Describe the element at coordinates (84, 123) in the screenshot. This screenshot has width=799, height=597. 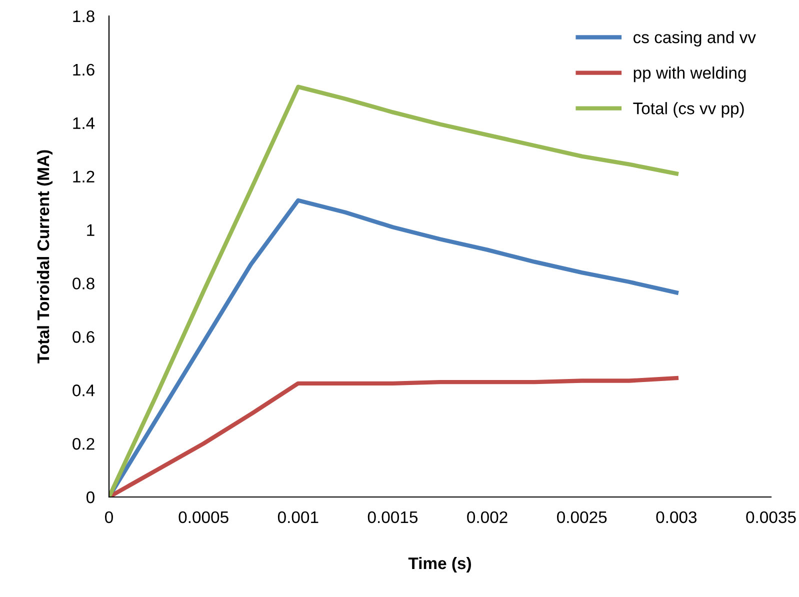
I see `y-tick-label: 1.4` at that location.